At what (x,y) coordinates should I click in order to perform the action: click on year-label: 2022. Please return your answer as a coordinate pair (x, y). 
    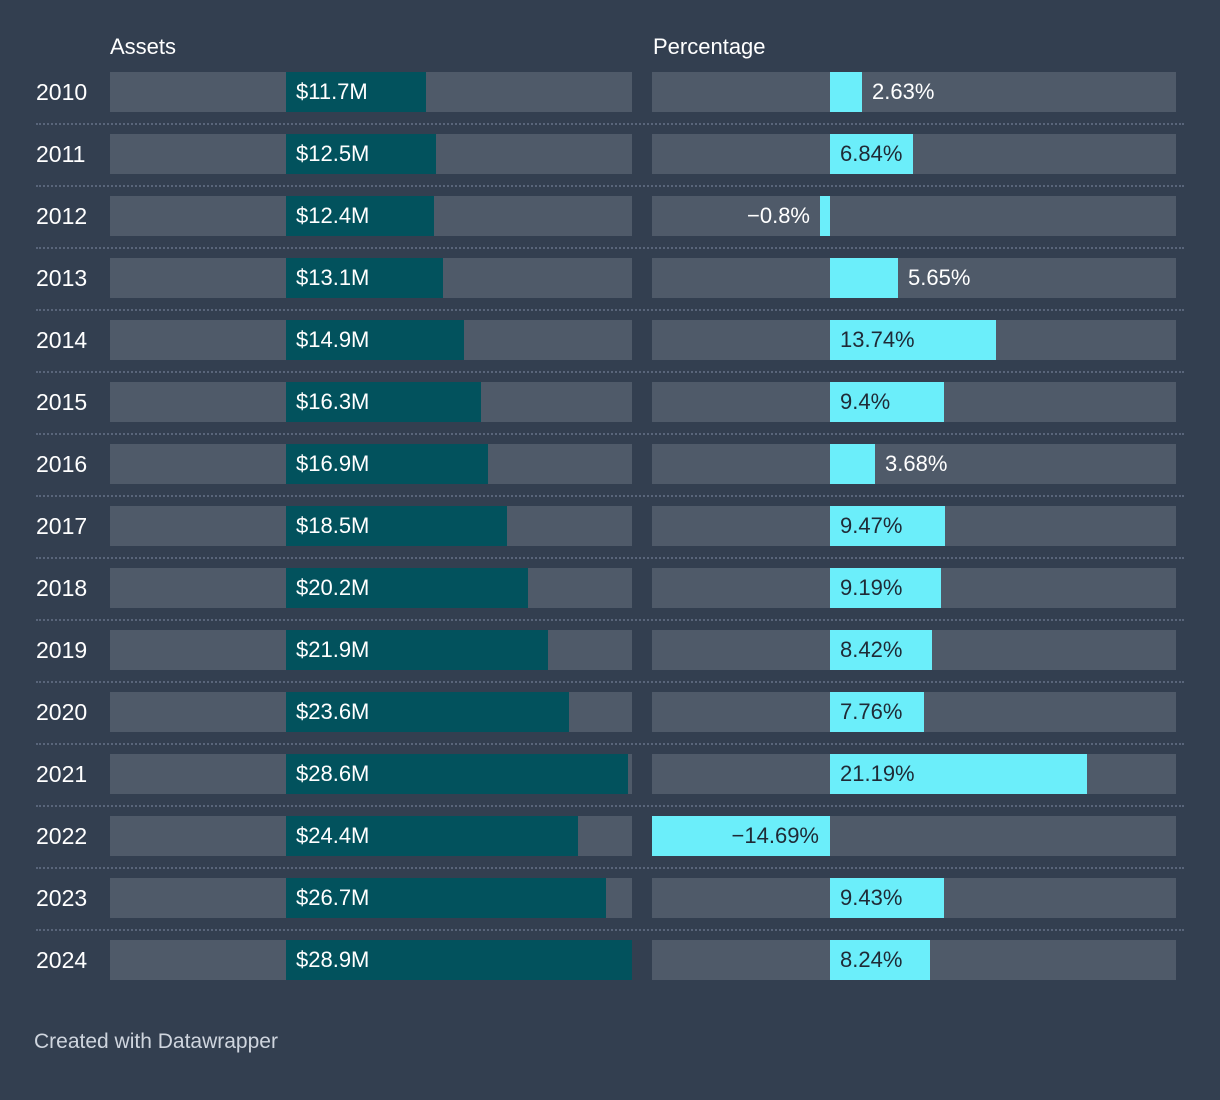
    Looking at the image, I should click on (62, 836).